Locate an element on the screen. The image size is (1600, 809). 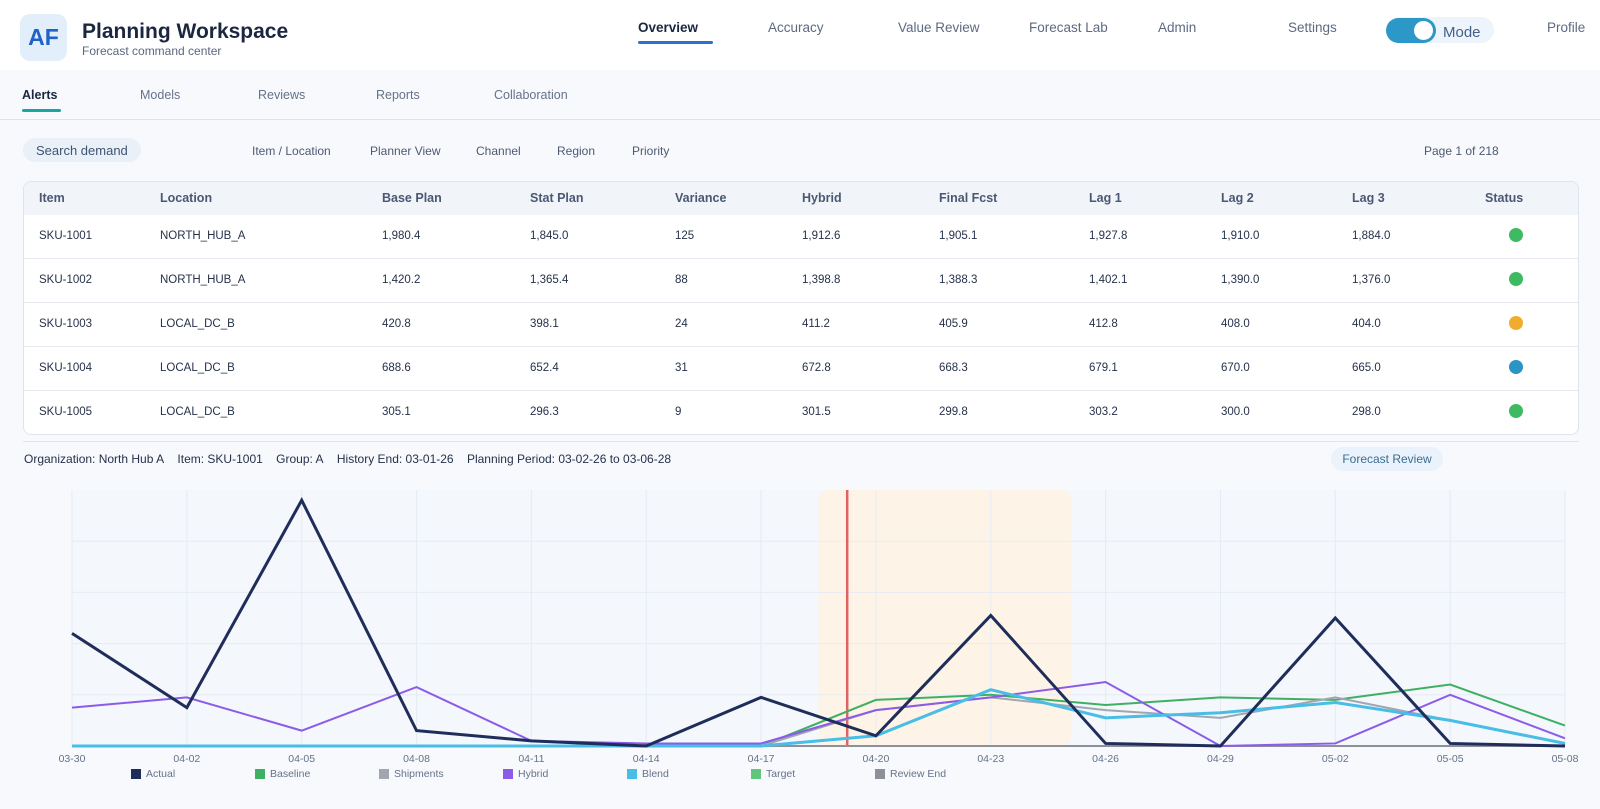
column-header: Item is located at coordinates (52, 198).